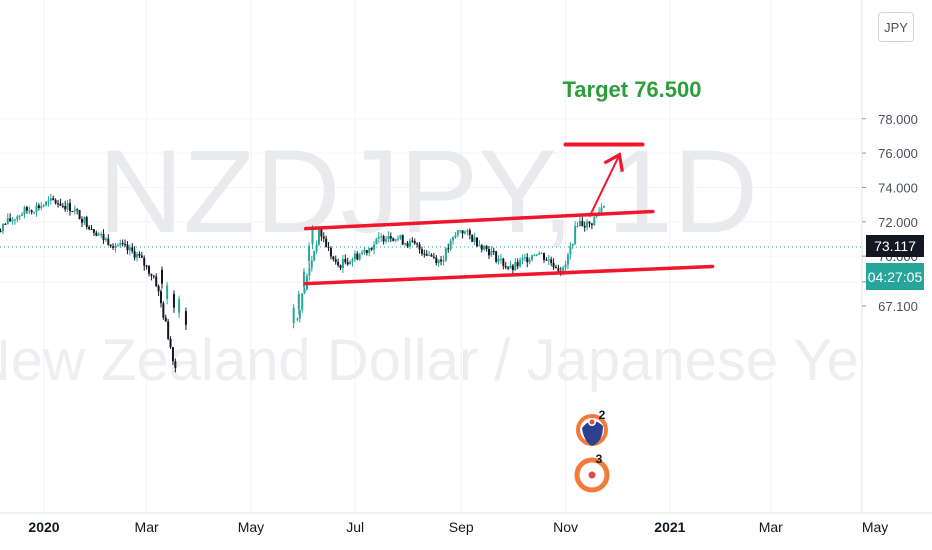  Describe the element at coordinates (606, 185) in the screenshot. I see `projection-arrow` at that location.